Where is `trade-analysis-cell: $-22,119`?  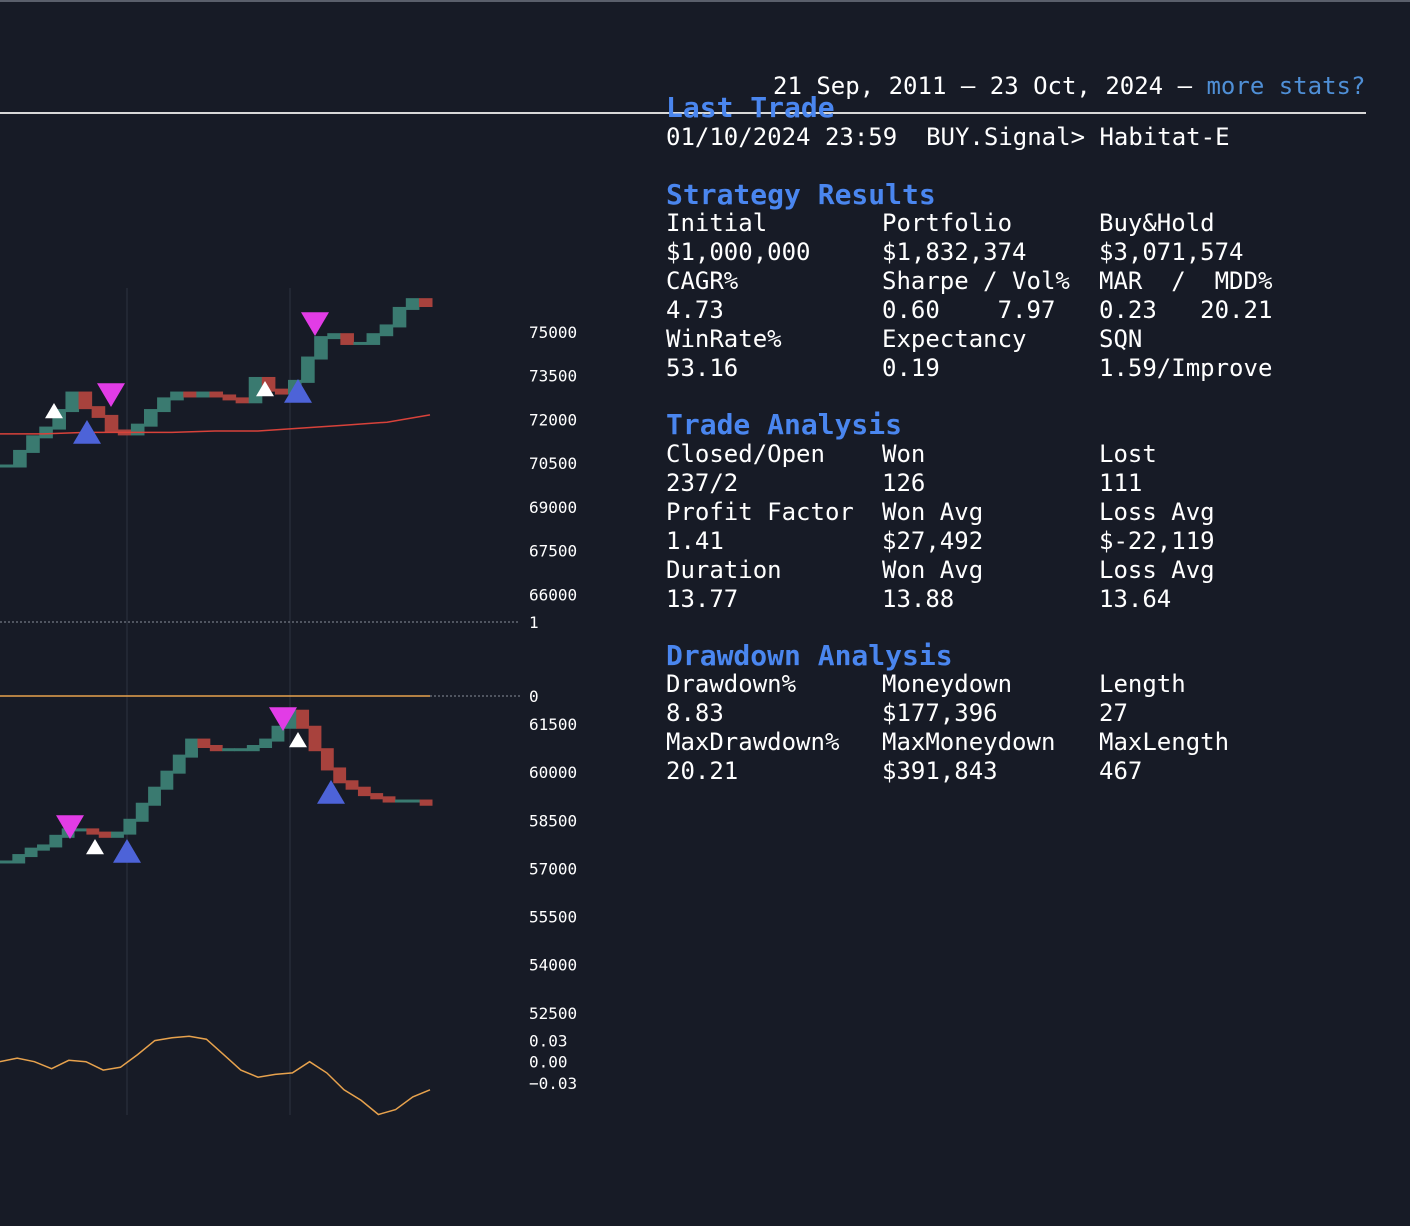 trade-analysis-cell: $-22,119 is located at coordinates (1157, 541).